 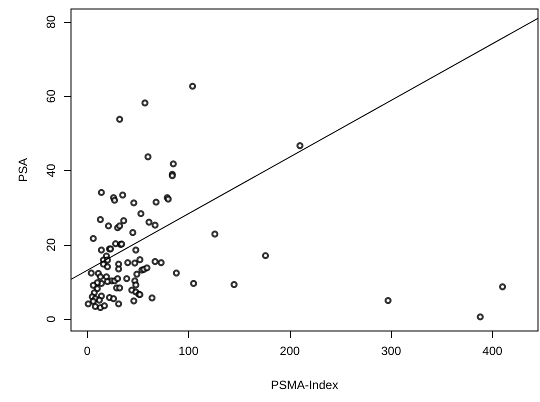 What do you see at coordinates (87, 351) in the screenshot?
I see `x-tick-label: 0` at bounding box center [87, 351].